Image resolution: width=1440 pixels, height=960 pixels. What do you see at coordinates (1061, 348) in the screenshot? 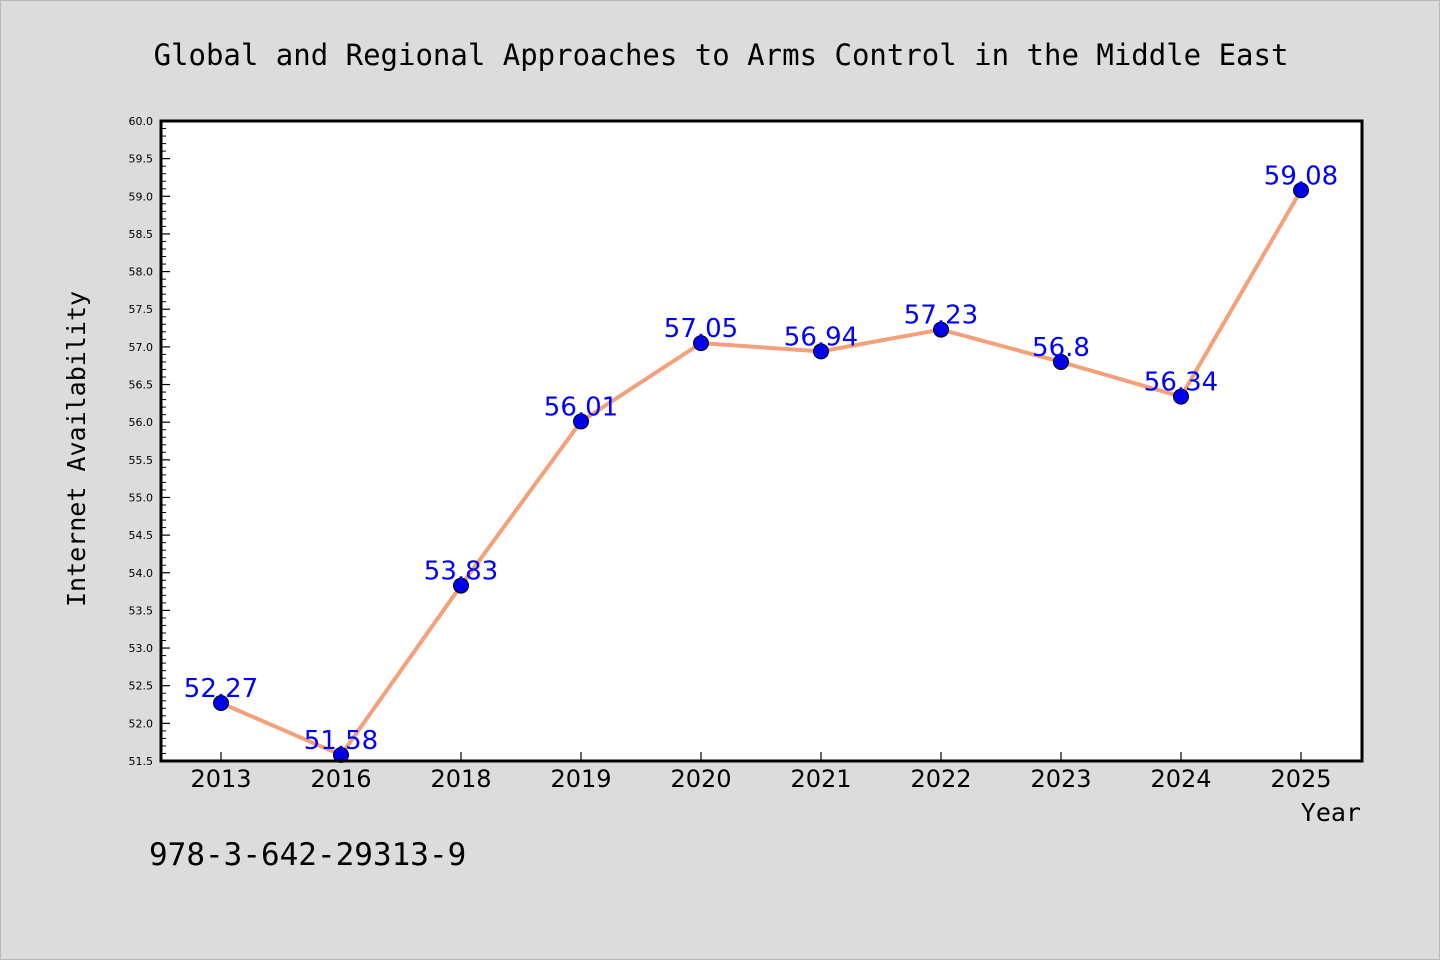
I see `data-label: 56.8` at bounding box center [1061, 348].